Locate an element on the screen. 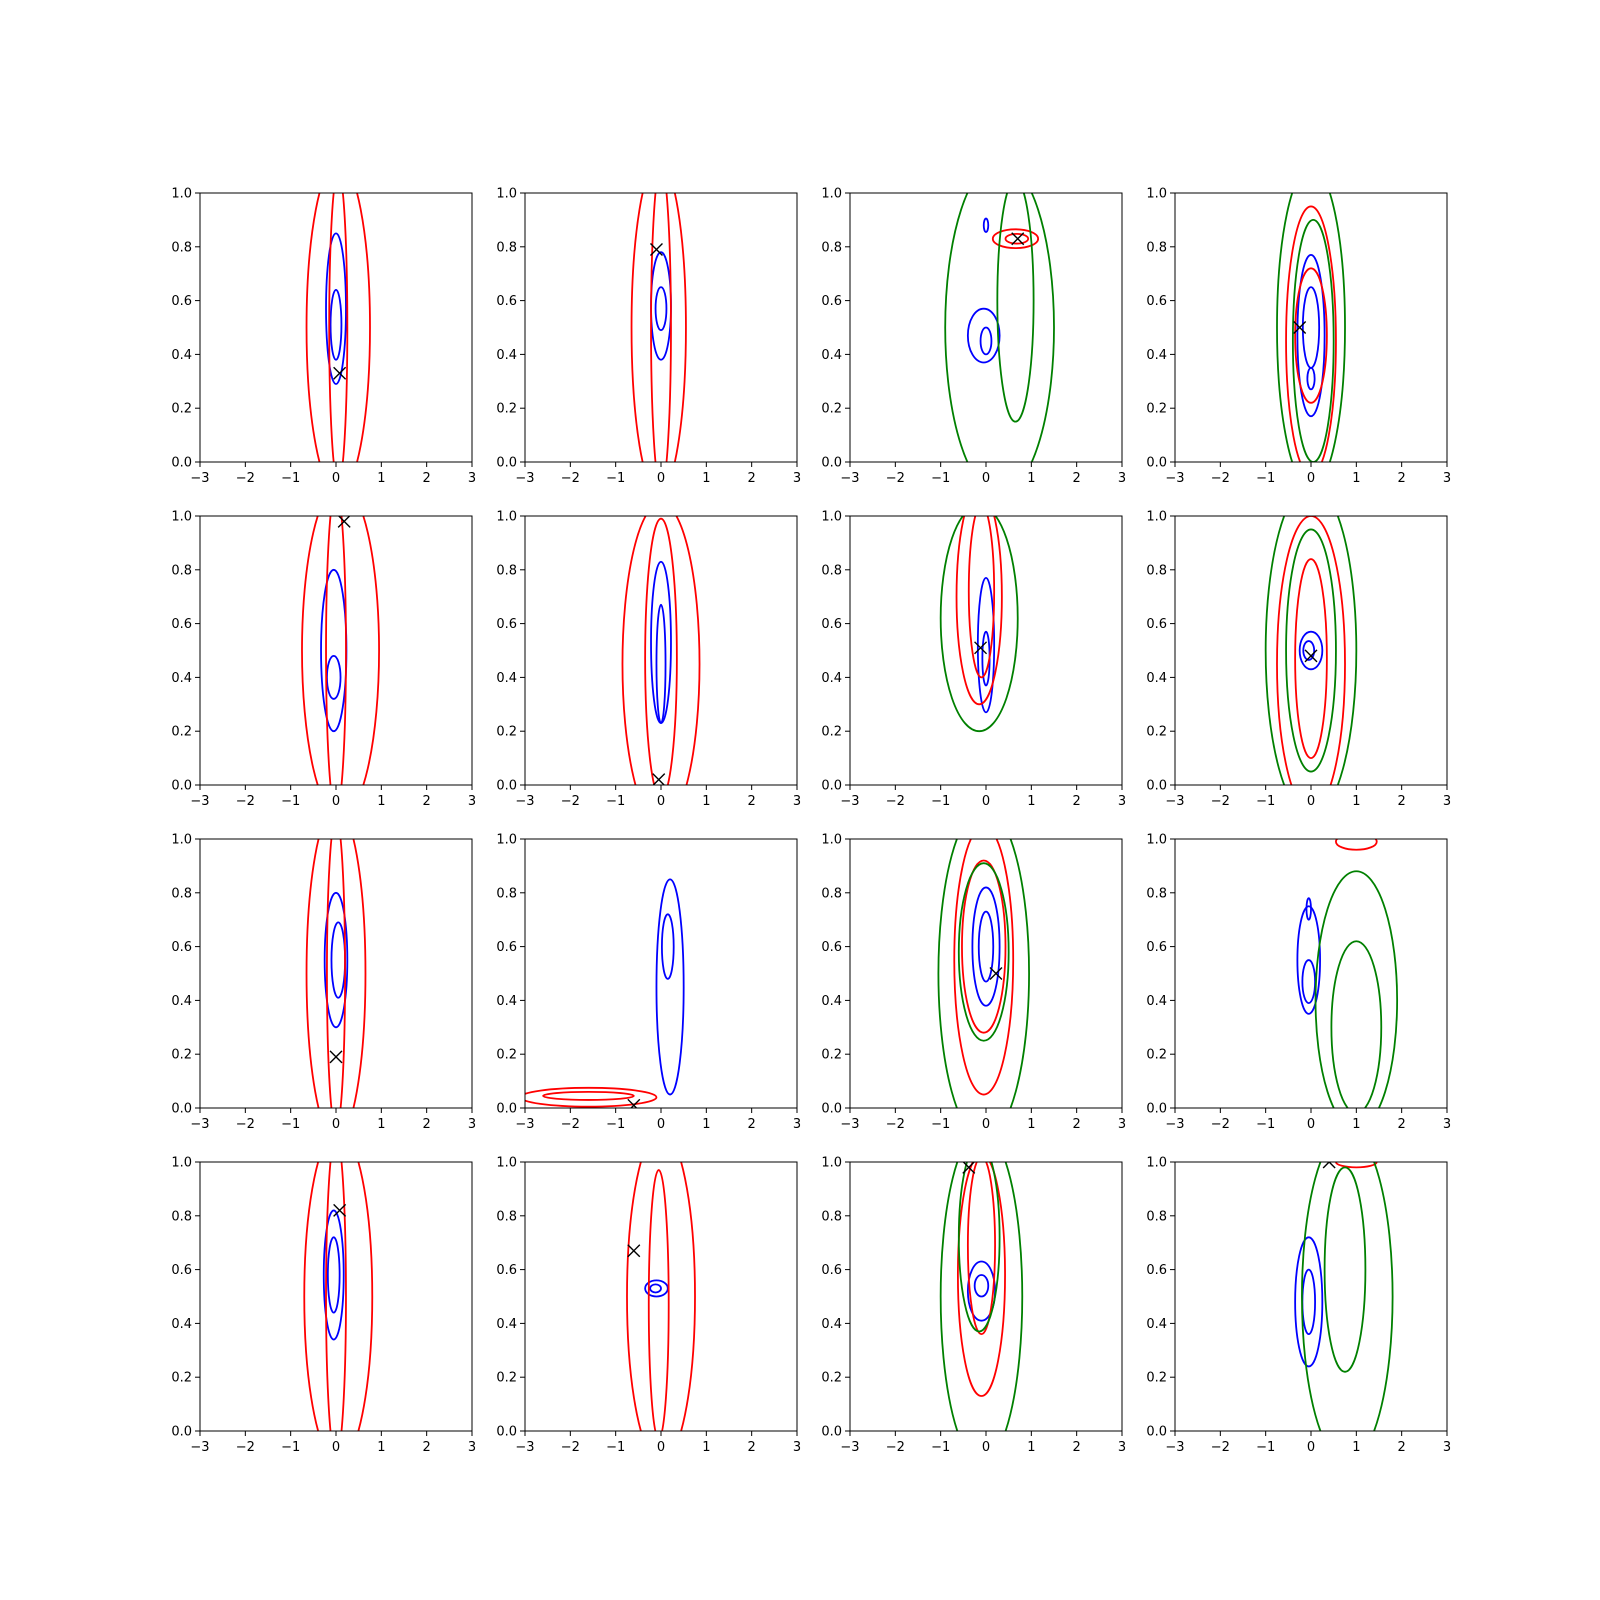 Image resolution: width=1600 pixels, height=1600 pixels. subplot-2-1-xtick-label-0: −3 is located at coordinates (524, 1124).